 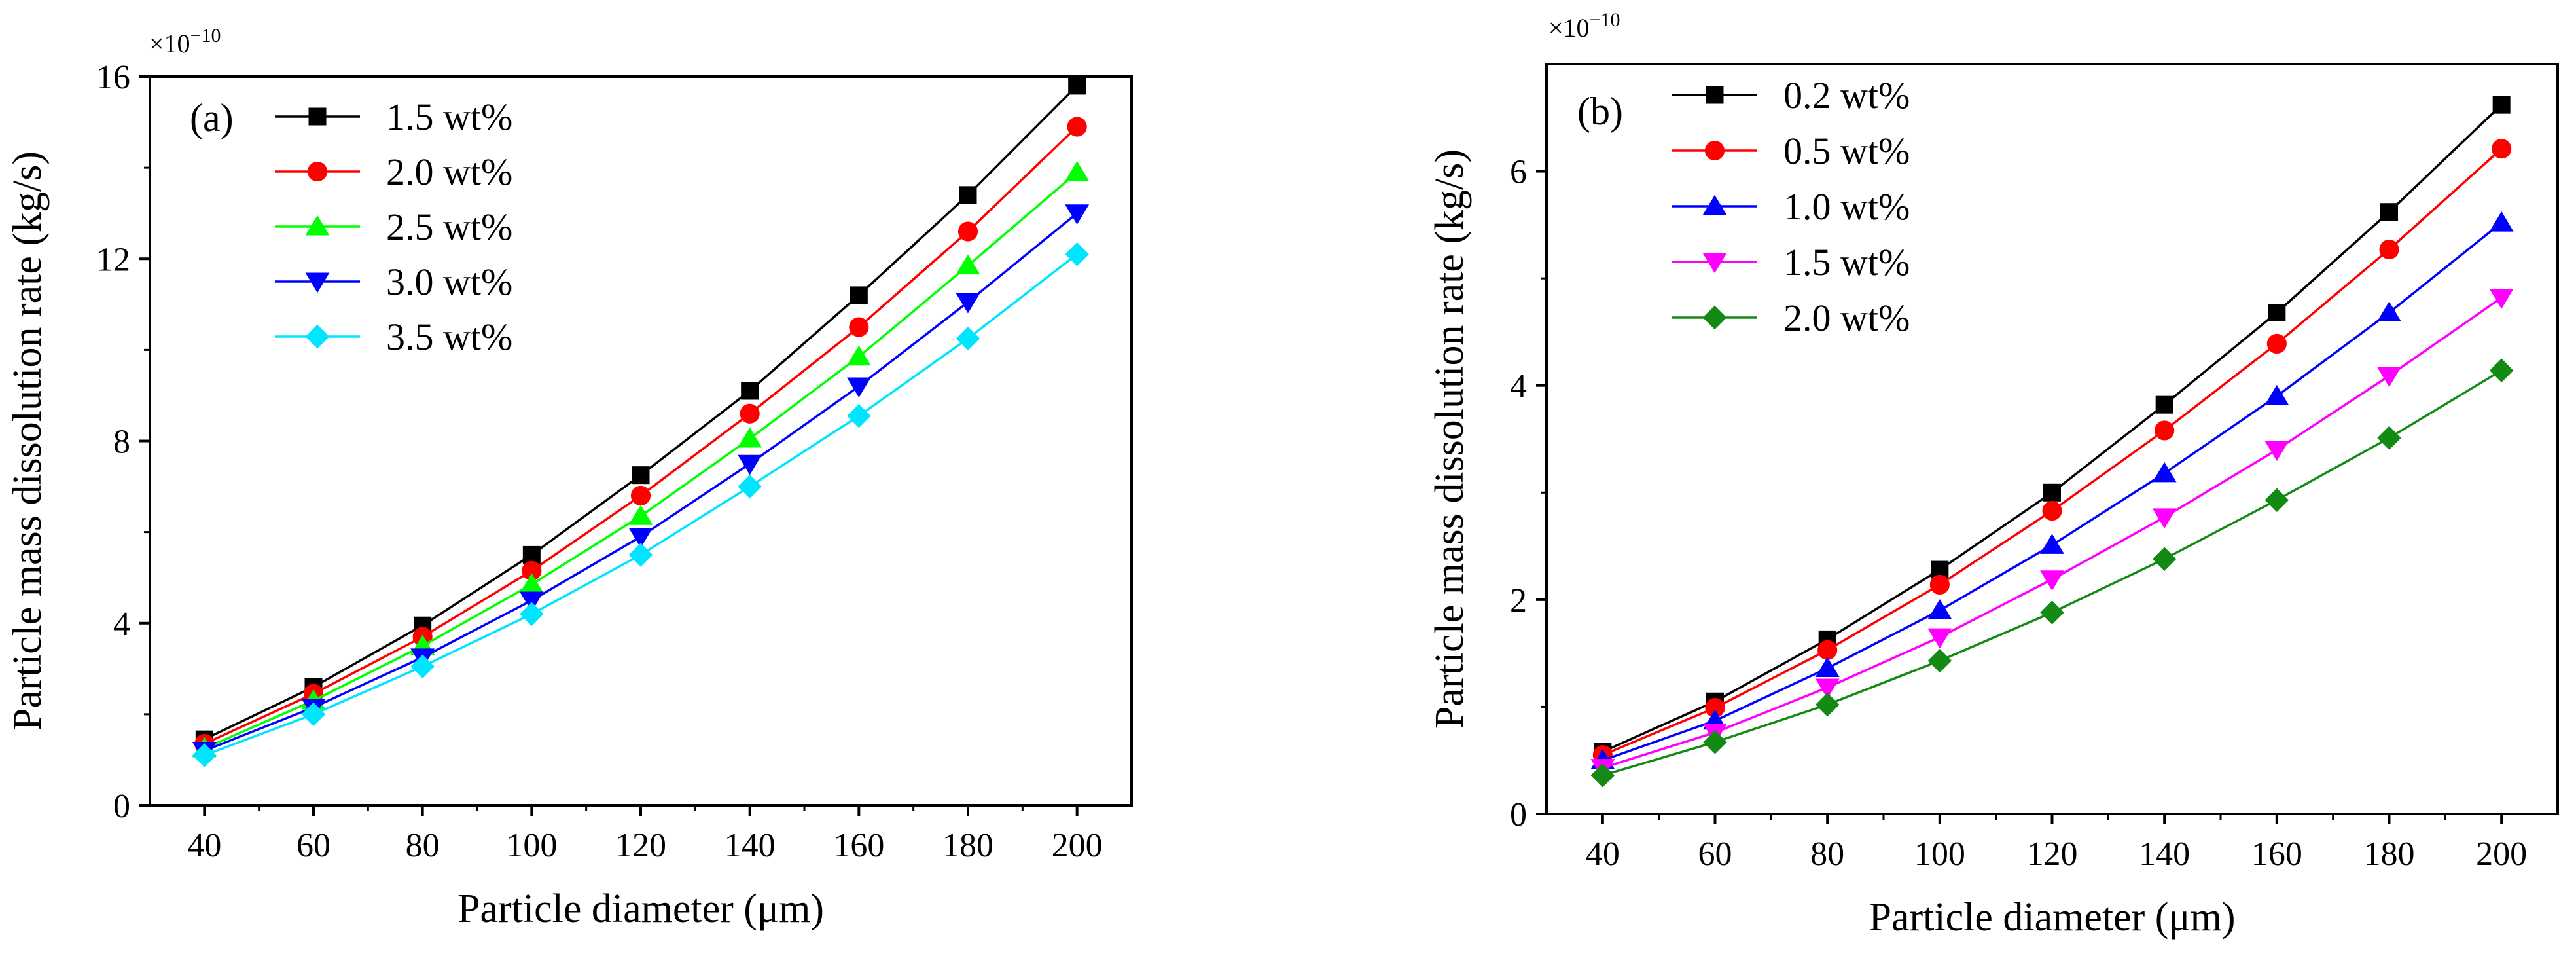 What do you see at coordinates (1569, 28) in the screenshot?
I see `y-multiplier-base: ×10` at bounding box center [1569, 28].